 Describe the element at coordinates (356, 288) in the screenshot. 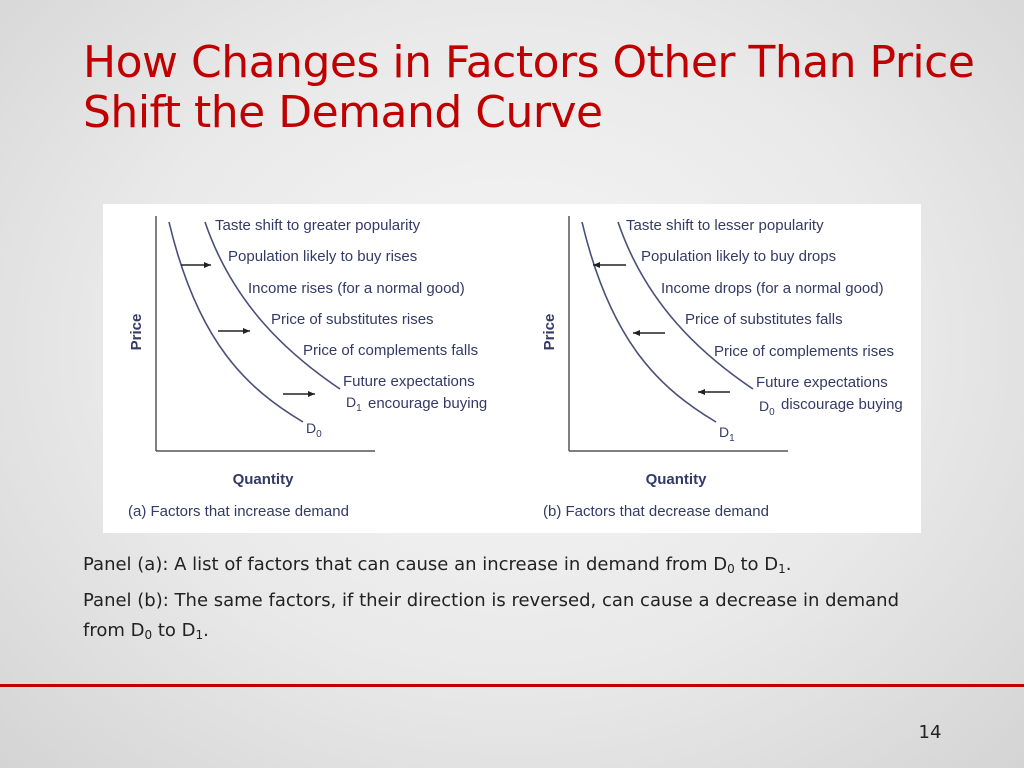

I see `panel-a-factor: Income rises (for a normal good)` at that location.